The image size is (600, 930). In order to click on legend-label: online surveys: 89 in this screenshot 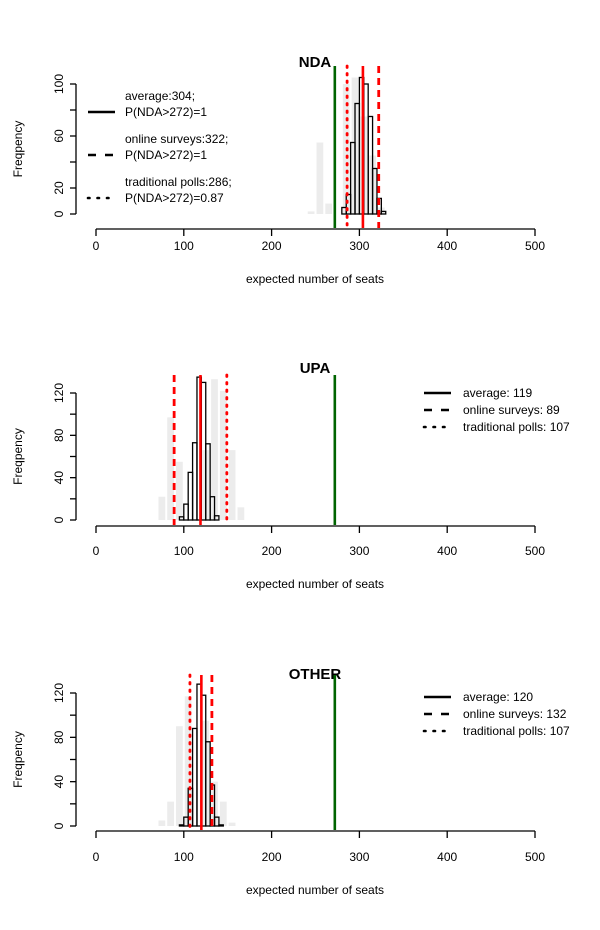, I will do `click(511, 410)`.